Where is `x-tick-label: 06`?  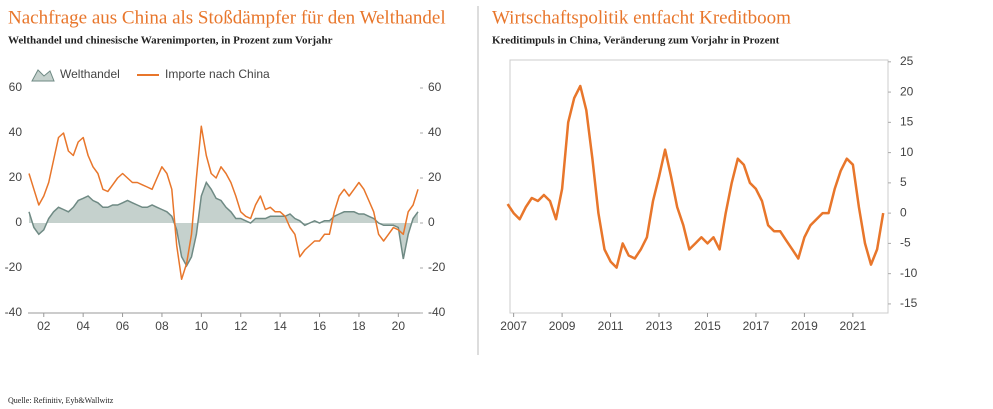
x-tick-label: 06 is located at coordinates (123, 326).